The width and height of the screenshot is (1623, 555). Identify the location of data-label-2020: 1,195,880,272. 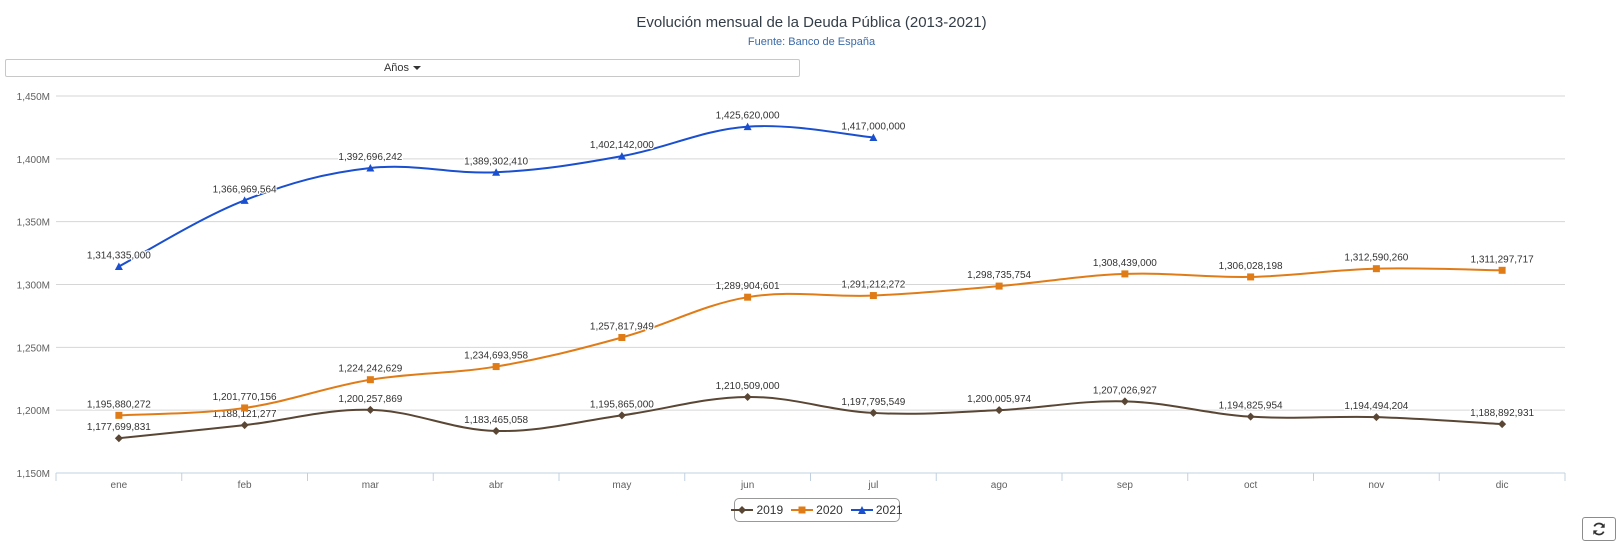
(119, 404).